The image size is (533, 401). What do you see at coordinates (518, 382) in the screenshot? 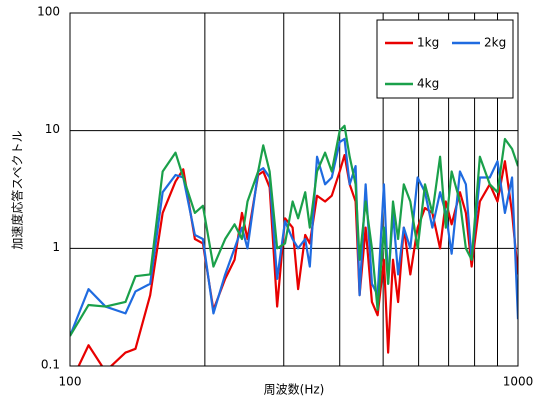
I see `x-tick-label: 1000` at bounding box center [518, 382].